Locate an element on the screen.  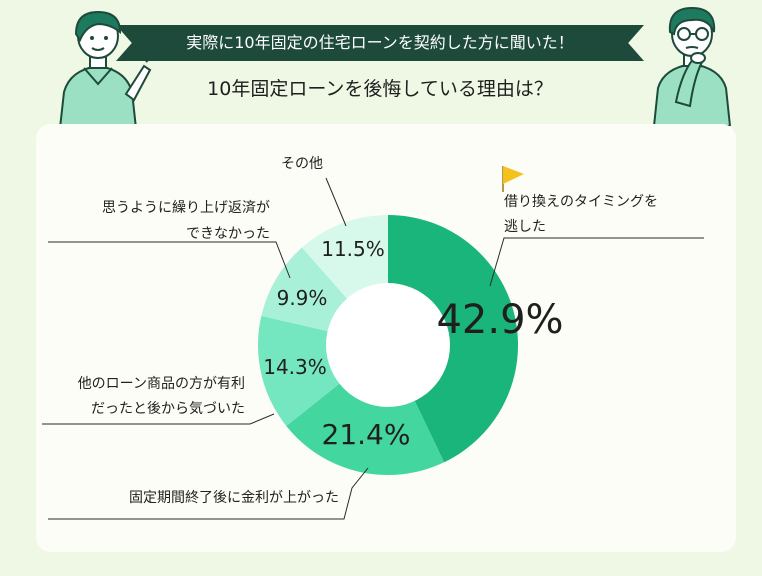
label-prepayment-line2: できなかった is located at coordinates (228, 234).